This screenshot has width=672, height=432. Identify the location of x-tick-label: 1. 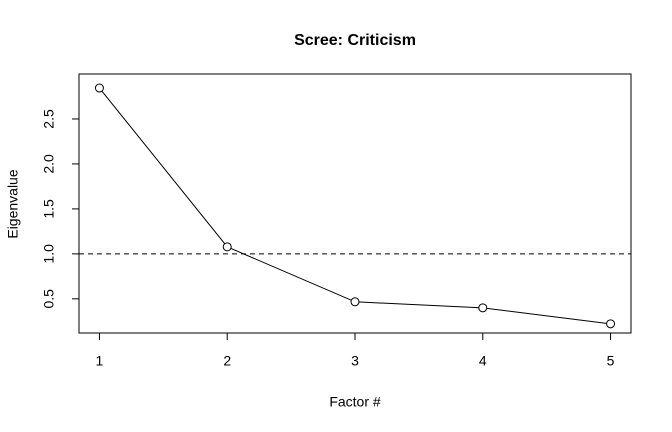
(100, 361).